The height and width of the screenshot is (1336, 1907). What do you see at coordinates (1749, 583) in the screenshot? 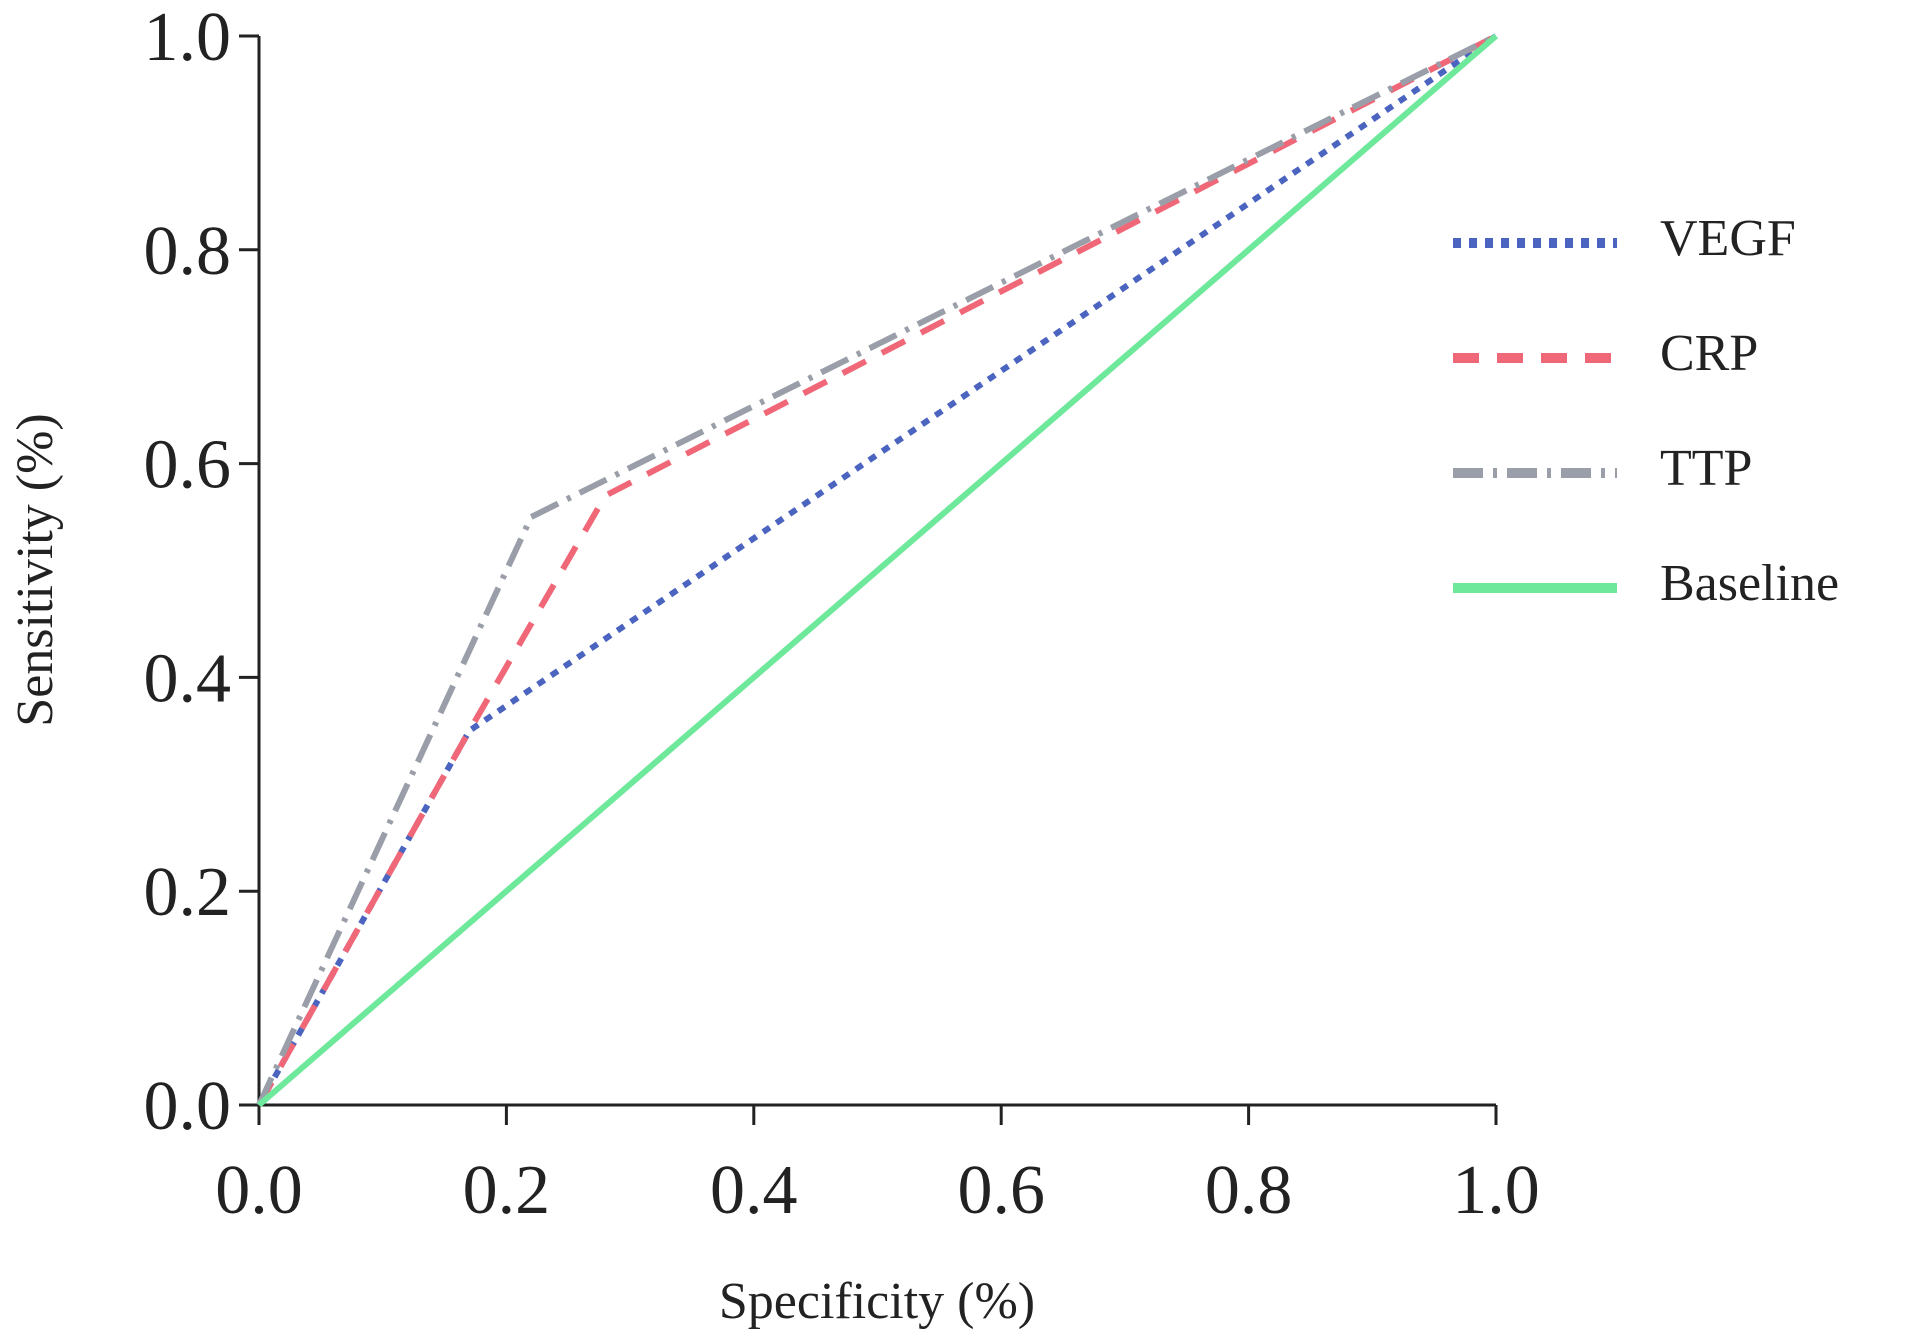
I see `legend-label: Baseline` at bounding box center [1749, 583].